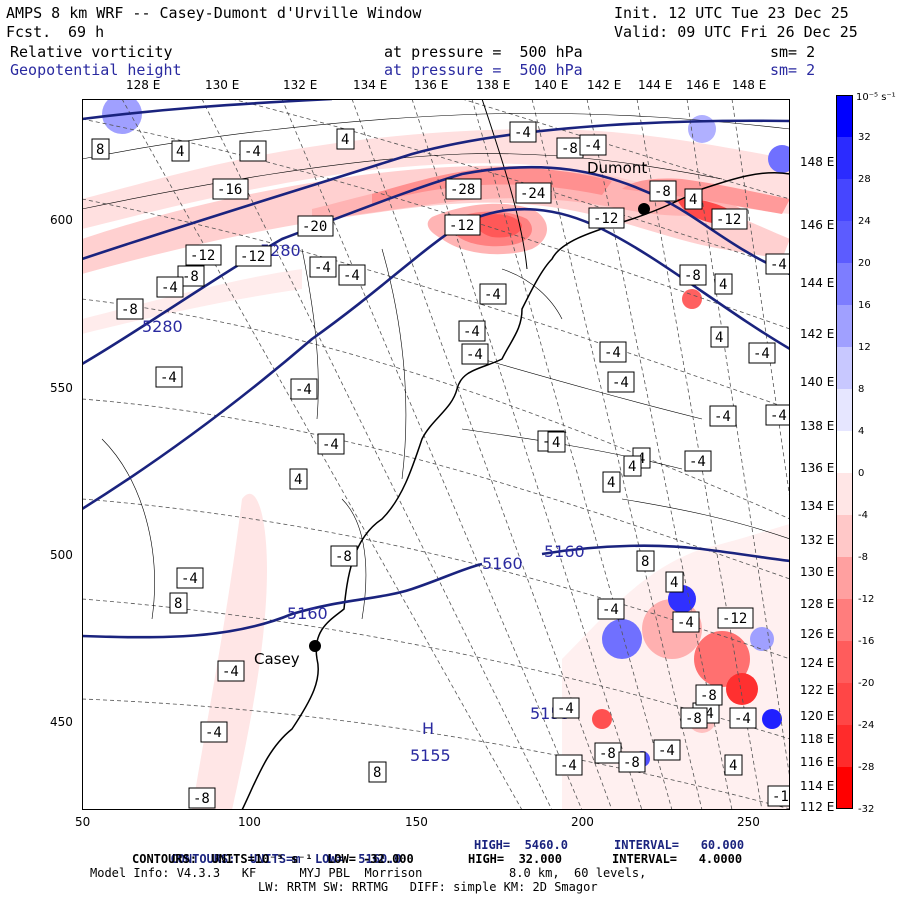 Image resolution: width=900 pixels, height=900 pixels. I want to click on vorticity-label: -20, so click(315, 226).